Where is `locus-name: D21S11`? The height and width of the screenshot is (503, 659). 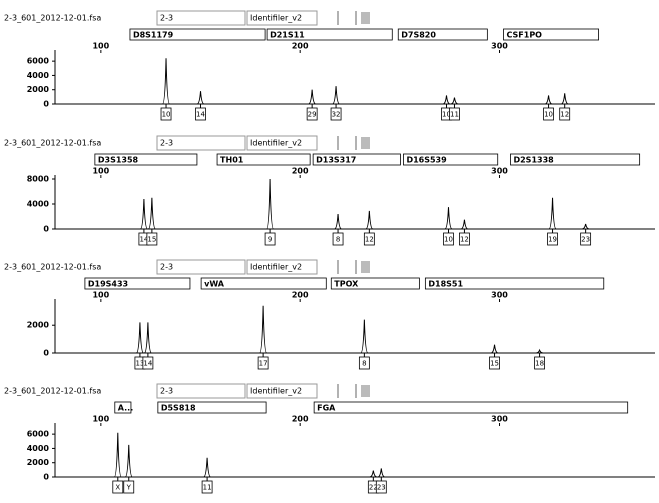 locus-name: D21S11 is located at coordinates (287, 35).